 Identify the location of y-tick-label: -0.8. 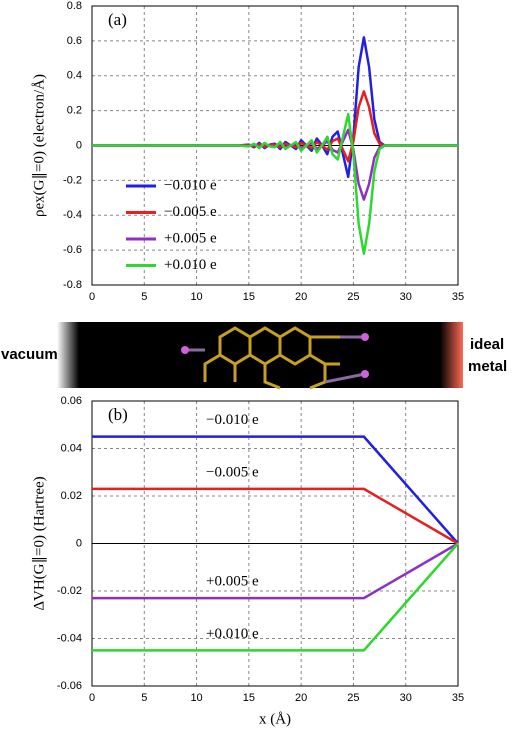
(72, 285).